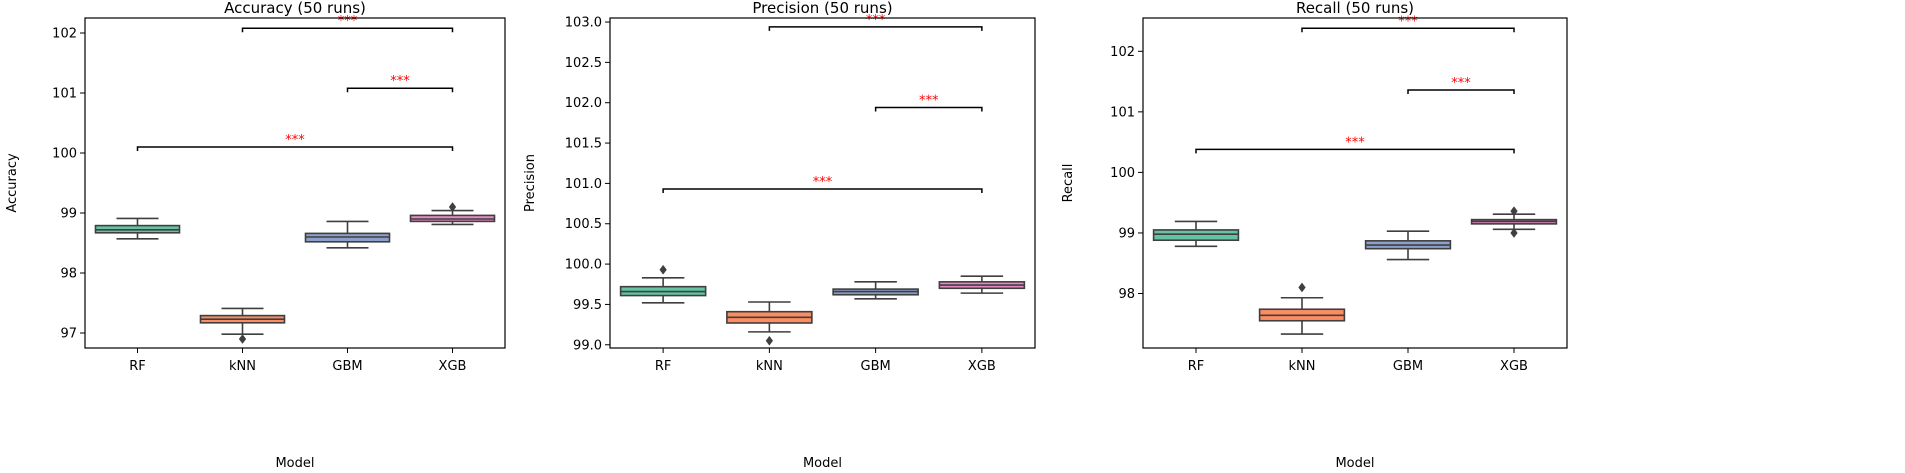 The height and width of the screenshot is (473, 1905). What do you see at coordinates (68, 334) in the screenshot?
I see `y-tick-label: 97` at bounding box center [68, 334].